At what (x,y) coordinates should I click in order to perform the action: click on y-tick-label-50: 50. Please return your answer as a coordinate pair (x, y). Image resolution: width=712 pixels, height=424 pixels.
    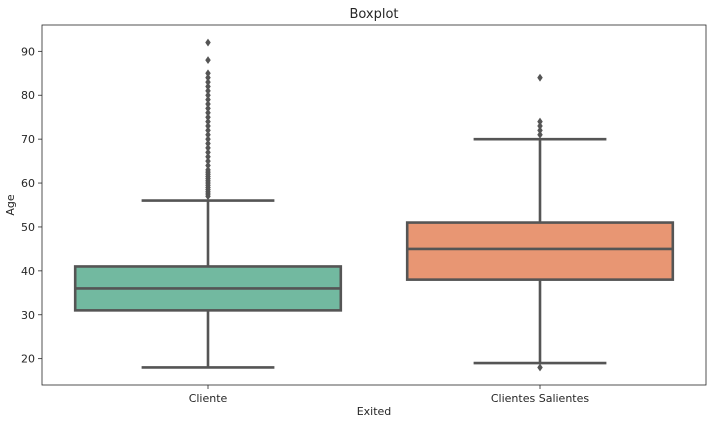
    Looking at the image, I should click on (28, 227).